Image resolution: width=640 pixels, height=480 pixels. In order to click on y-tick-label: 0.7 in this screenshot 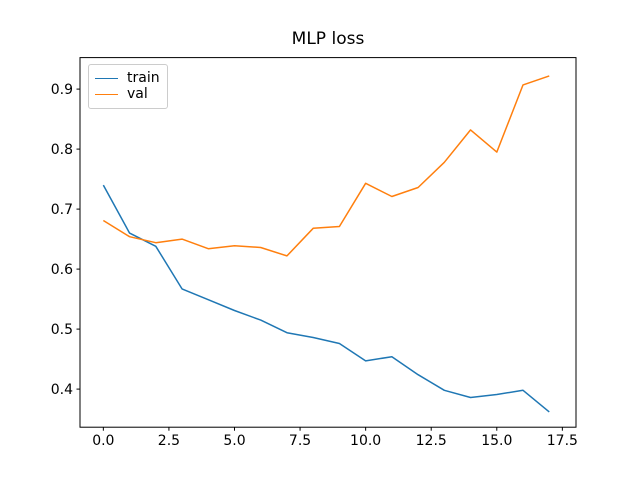, I will do `click(62, 210)`.